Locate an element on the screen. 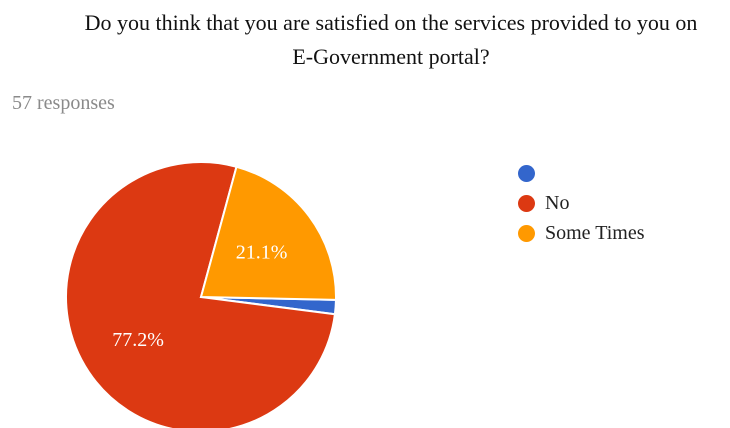 The width and height of the screenshot is (730, 428). legend-item-some-times: Some Times is located at coordinates (581, 233).